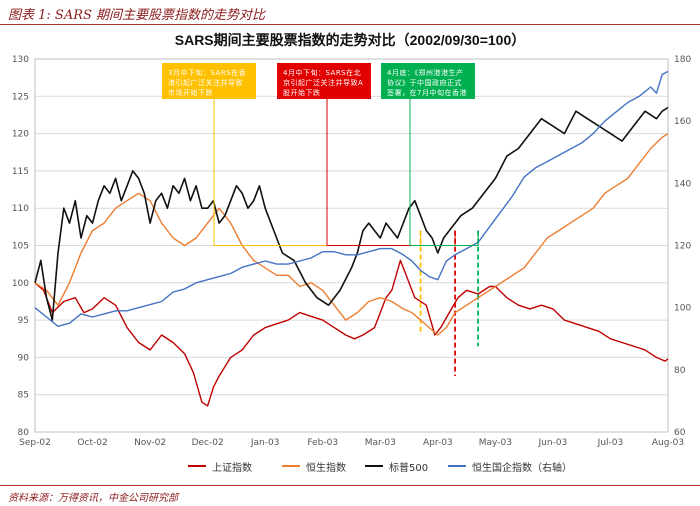 This screenshot has height=506, width=700. I want to click on y-right-tick-label-6: 180, so click(682, 60).